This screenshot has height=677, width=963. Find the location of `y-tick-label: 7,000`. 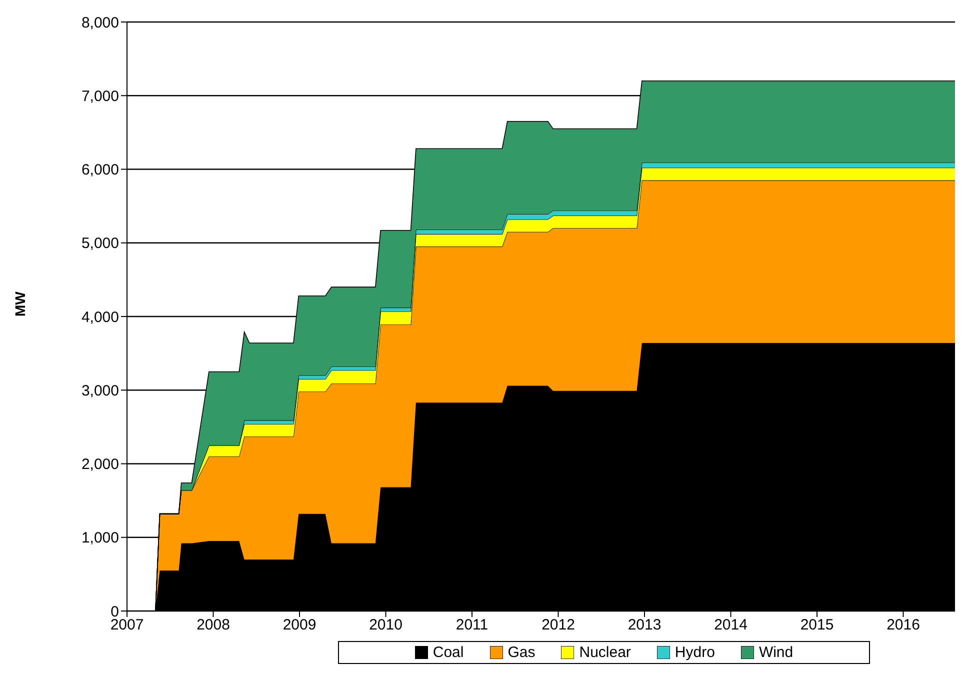

y-tick-label: 7,000 is located at coordinates (100, 96).